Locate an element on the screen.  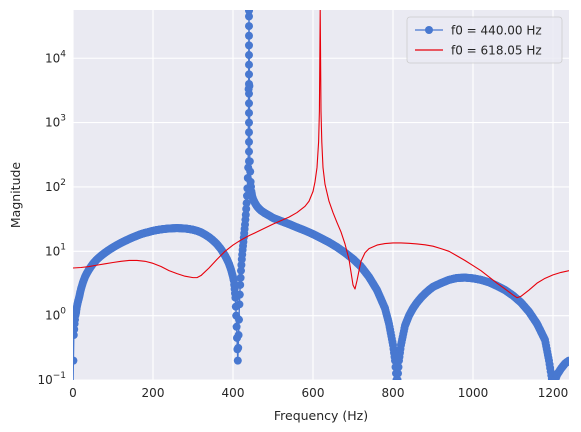
x-axis-label: Frequency (Hz) is located at coordinates (321, 415).